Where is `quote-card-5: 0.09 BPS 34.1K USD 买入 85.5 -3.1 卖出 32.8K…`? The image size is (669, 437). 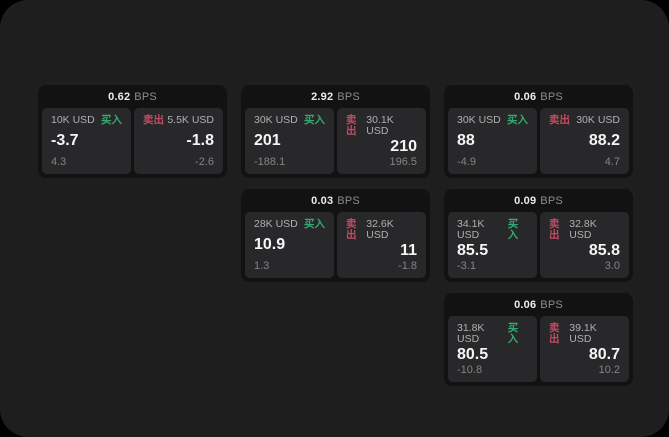
quote-card-5: 0.09 BPS 34.1K USD 买入 85.5 -3.1 卖出 32.8K… is located at coordinates (538, 235).